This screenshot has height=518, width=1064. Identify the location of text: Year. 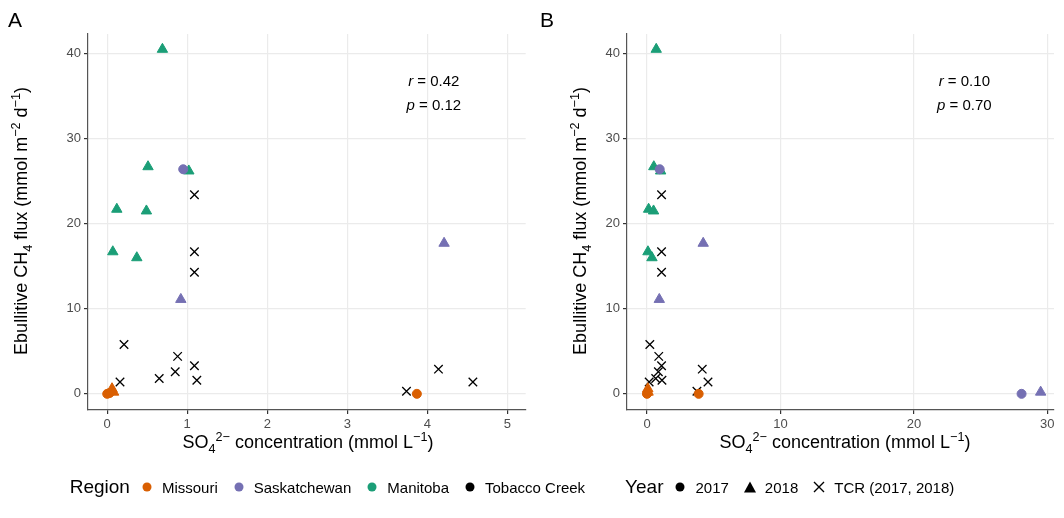
(644, 487).